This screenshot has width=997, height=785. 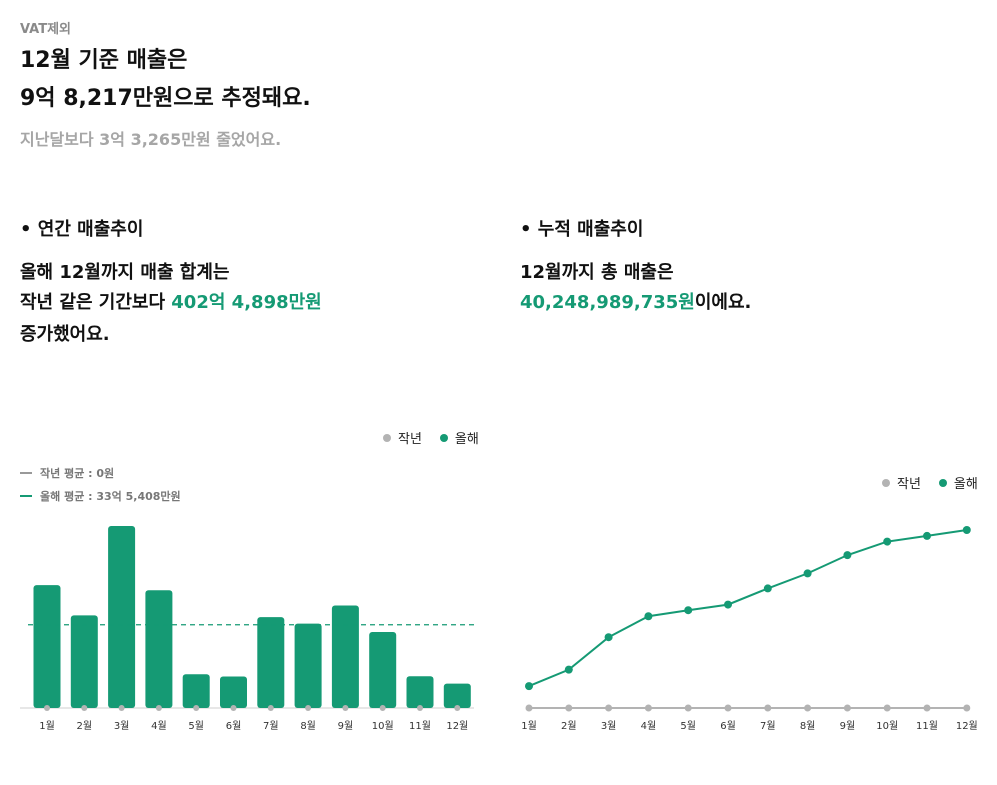 What do you see at coordinates (607, 302) in the screenshot?
I see `cumulative-total-amount: 40,248,989,735원` at bounding box center [607, 302].